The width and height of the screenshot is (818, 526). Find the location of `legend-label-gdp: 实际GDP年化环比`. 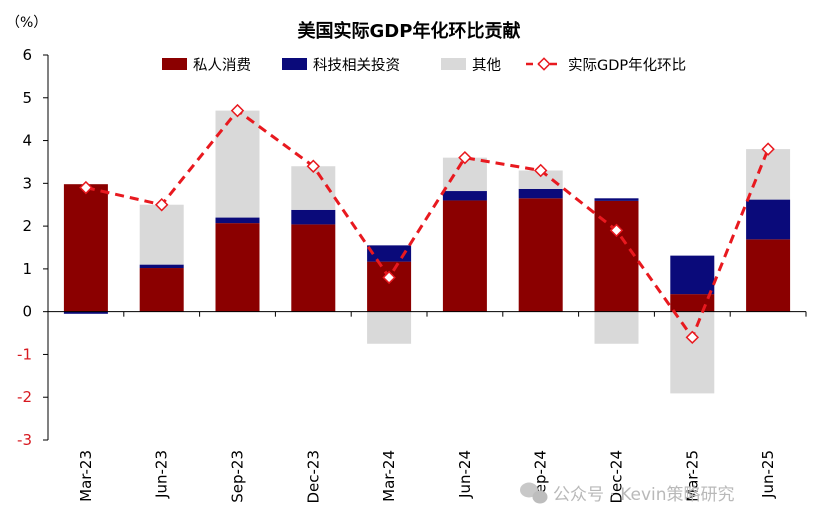

legend-label-gdp: 实际GDP年化环比 is located at coordinates (627, 65).